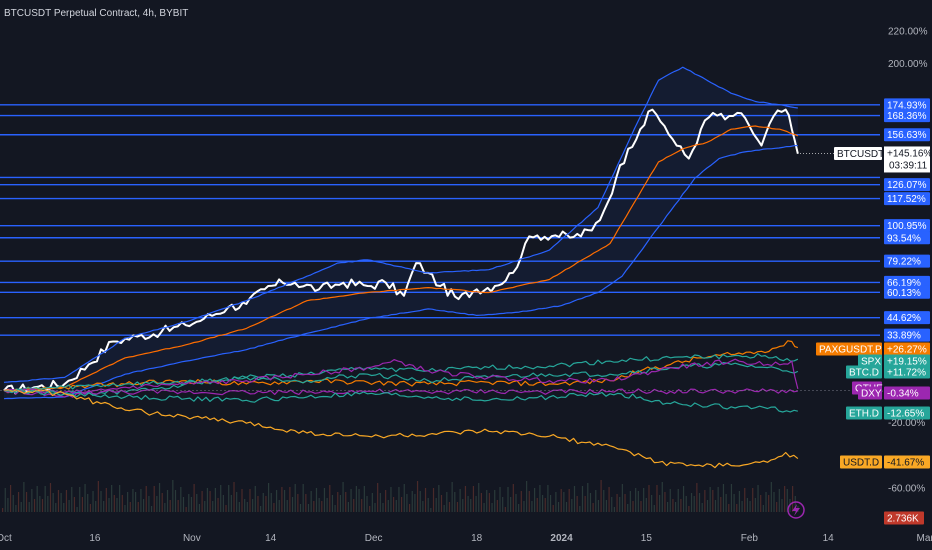 The width and height of the screenshot is (932, 550). Describe the element at coordinates (908, 165) in the screenshot. I see `price-tag-timer: 03:39:11` at that location.